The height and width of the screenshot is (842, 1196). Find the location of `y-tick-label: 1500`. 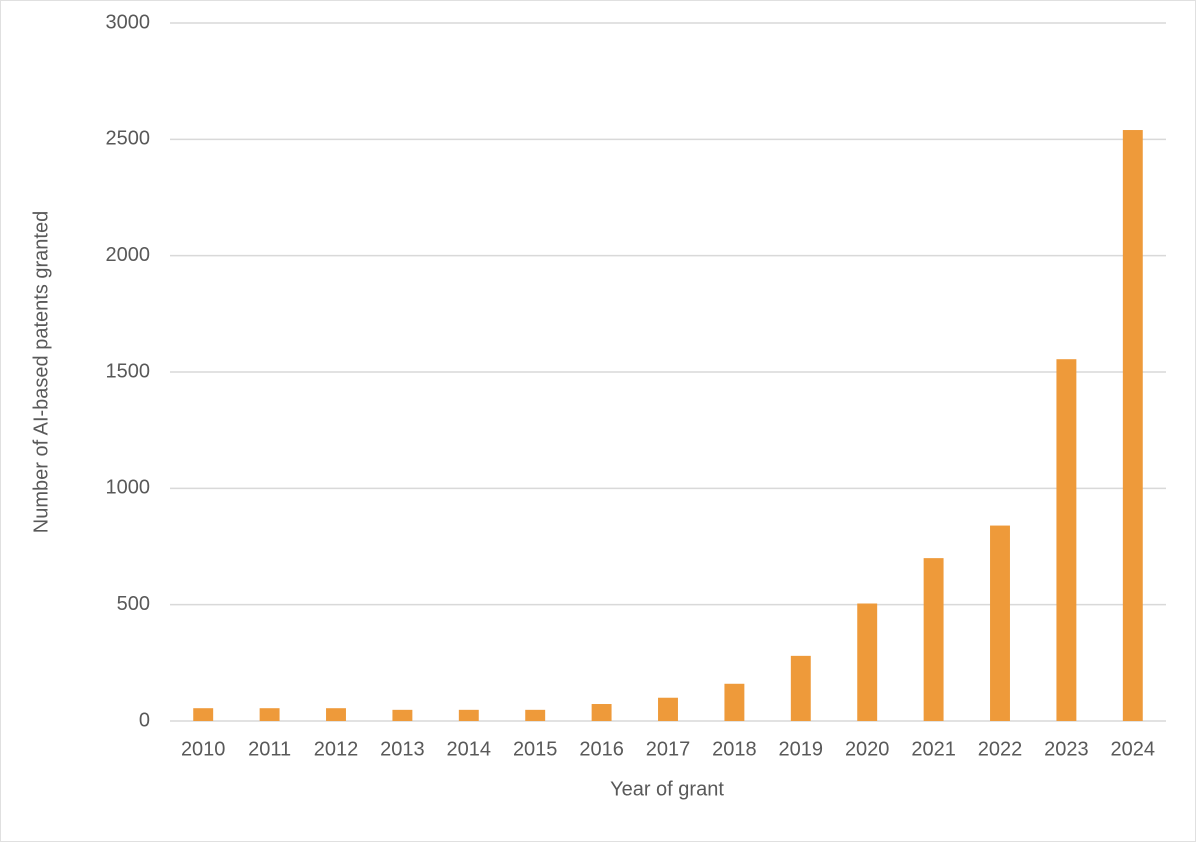

y-tick-label: 1500 is located at coordinates (128, 371).